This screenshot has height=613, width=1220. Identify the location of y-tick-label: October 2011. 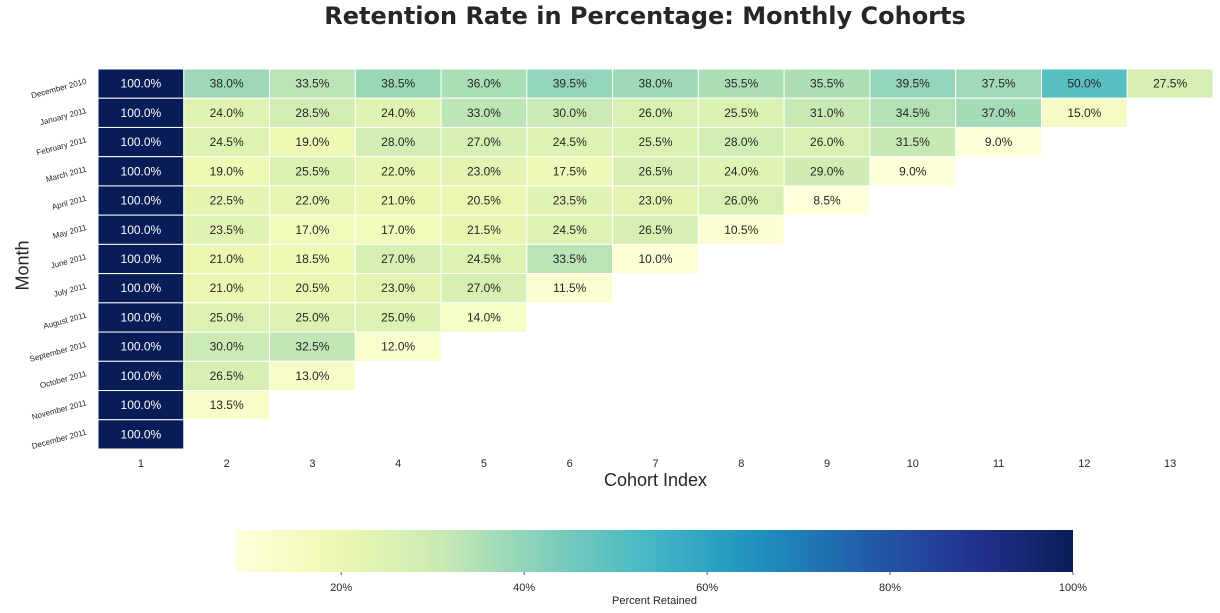
(63, 379).